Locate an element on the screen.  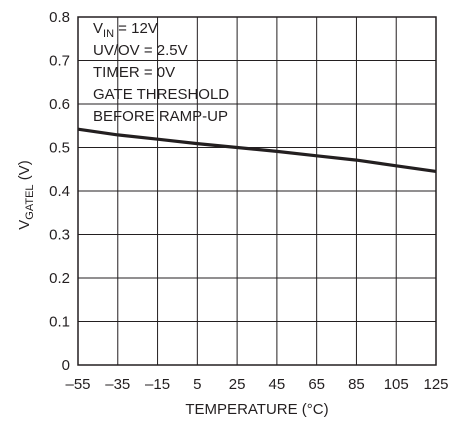
x-tick-labels: –55 –35 –15 5 25 45 65 85 105 125 is located at coordinates (256, 384).